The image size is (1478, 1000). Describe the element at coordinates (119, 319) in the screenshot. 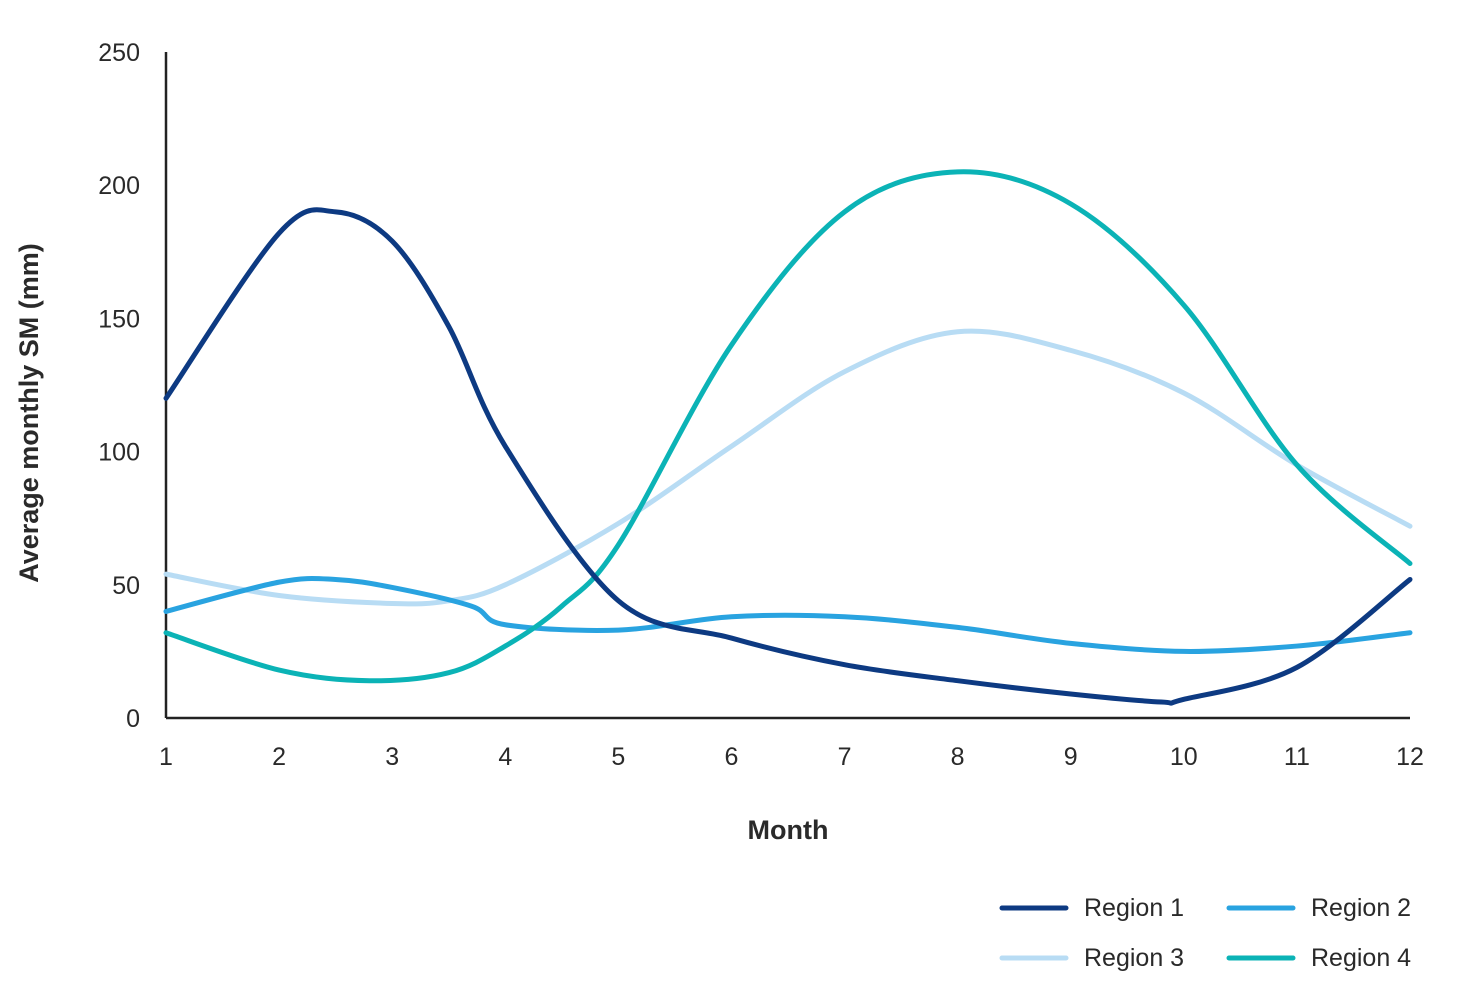

I see `y-tick-label: 150` at that location.